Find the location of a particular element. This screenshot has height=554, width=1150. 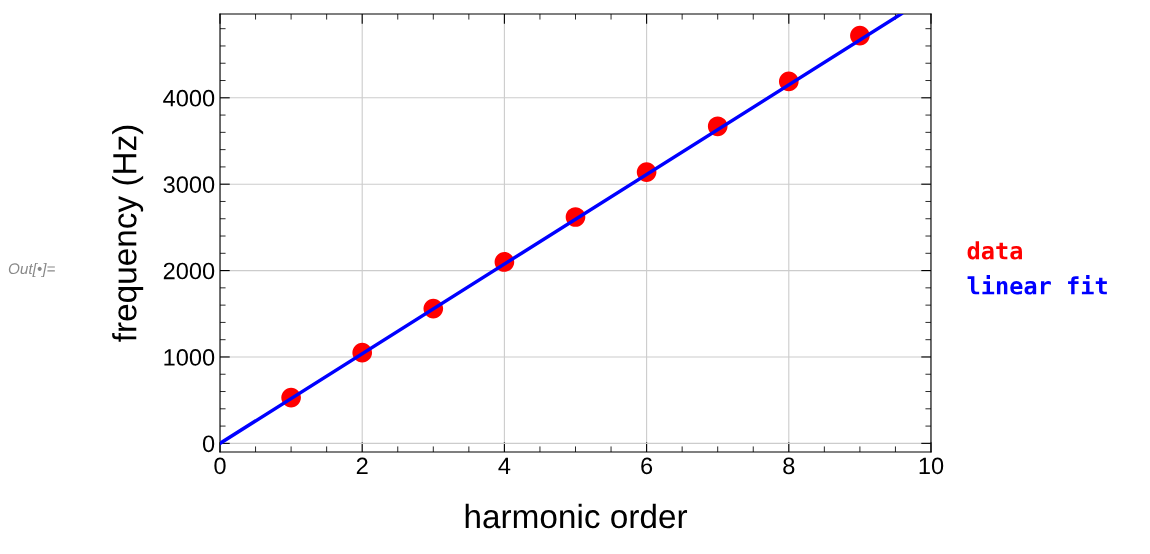

y-tick-label: 4000 is located at coordinates (189, 98).